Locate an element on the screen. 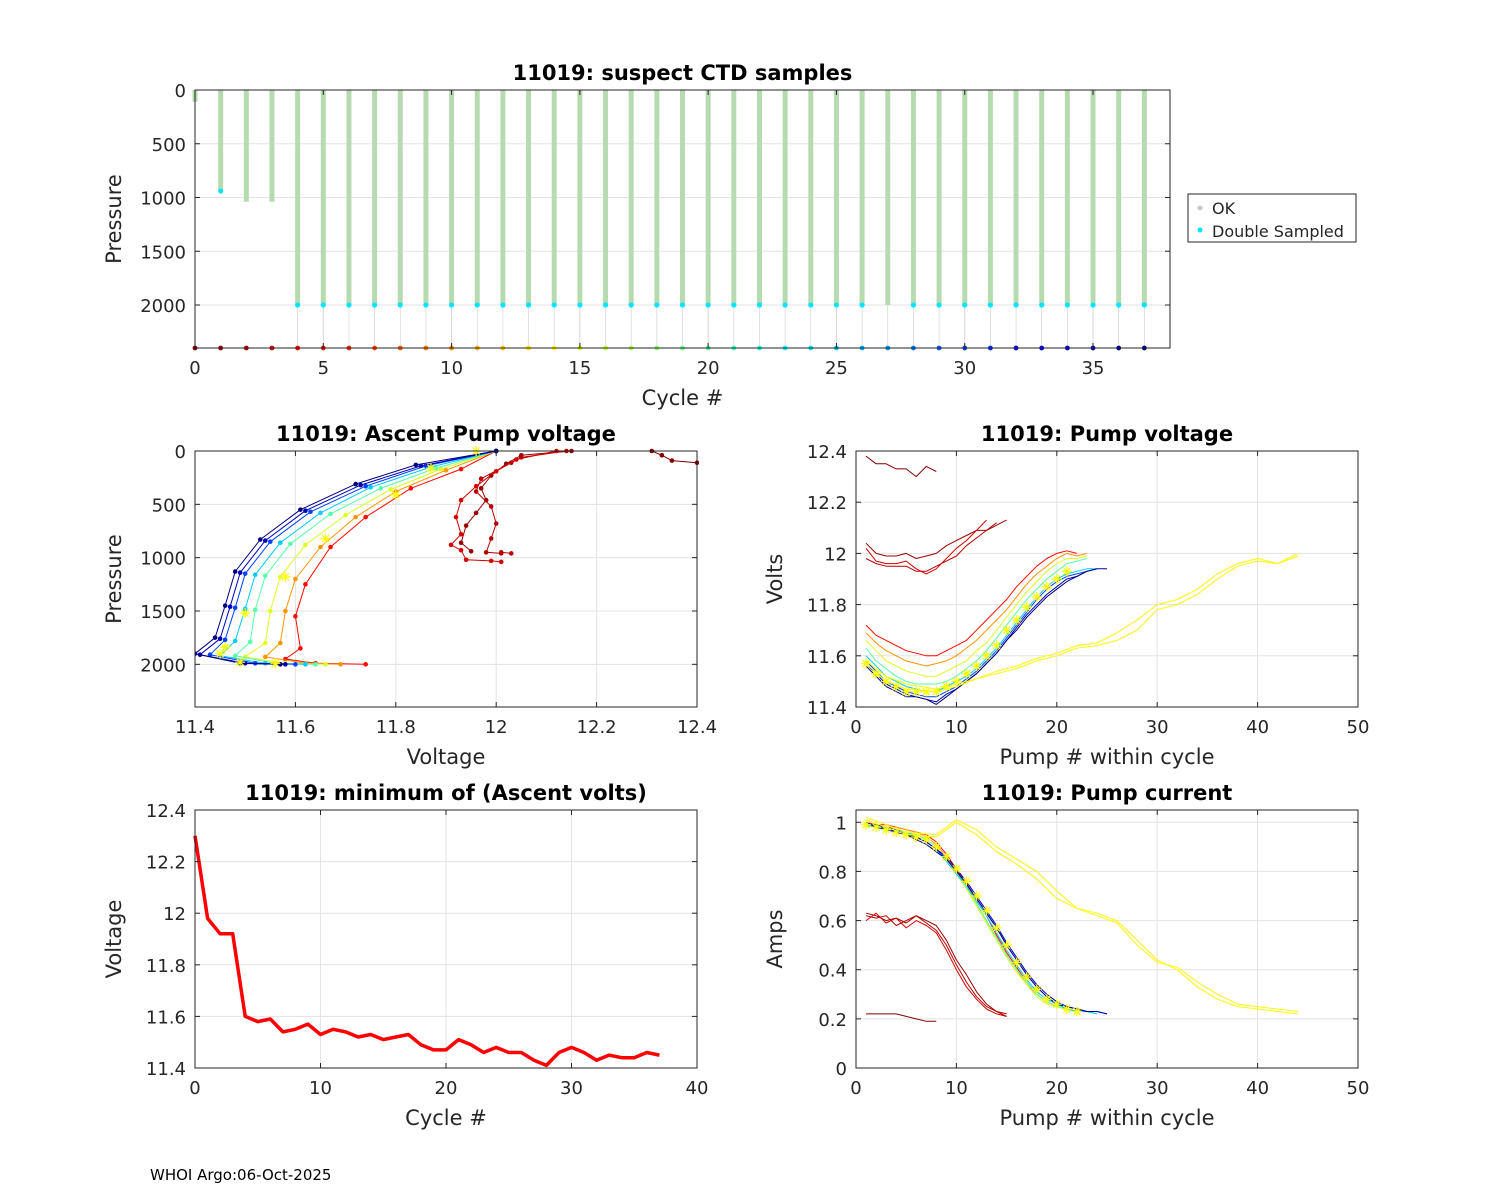  profile-layer is located at coordinates (447, 557).